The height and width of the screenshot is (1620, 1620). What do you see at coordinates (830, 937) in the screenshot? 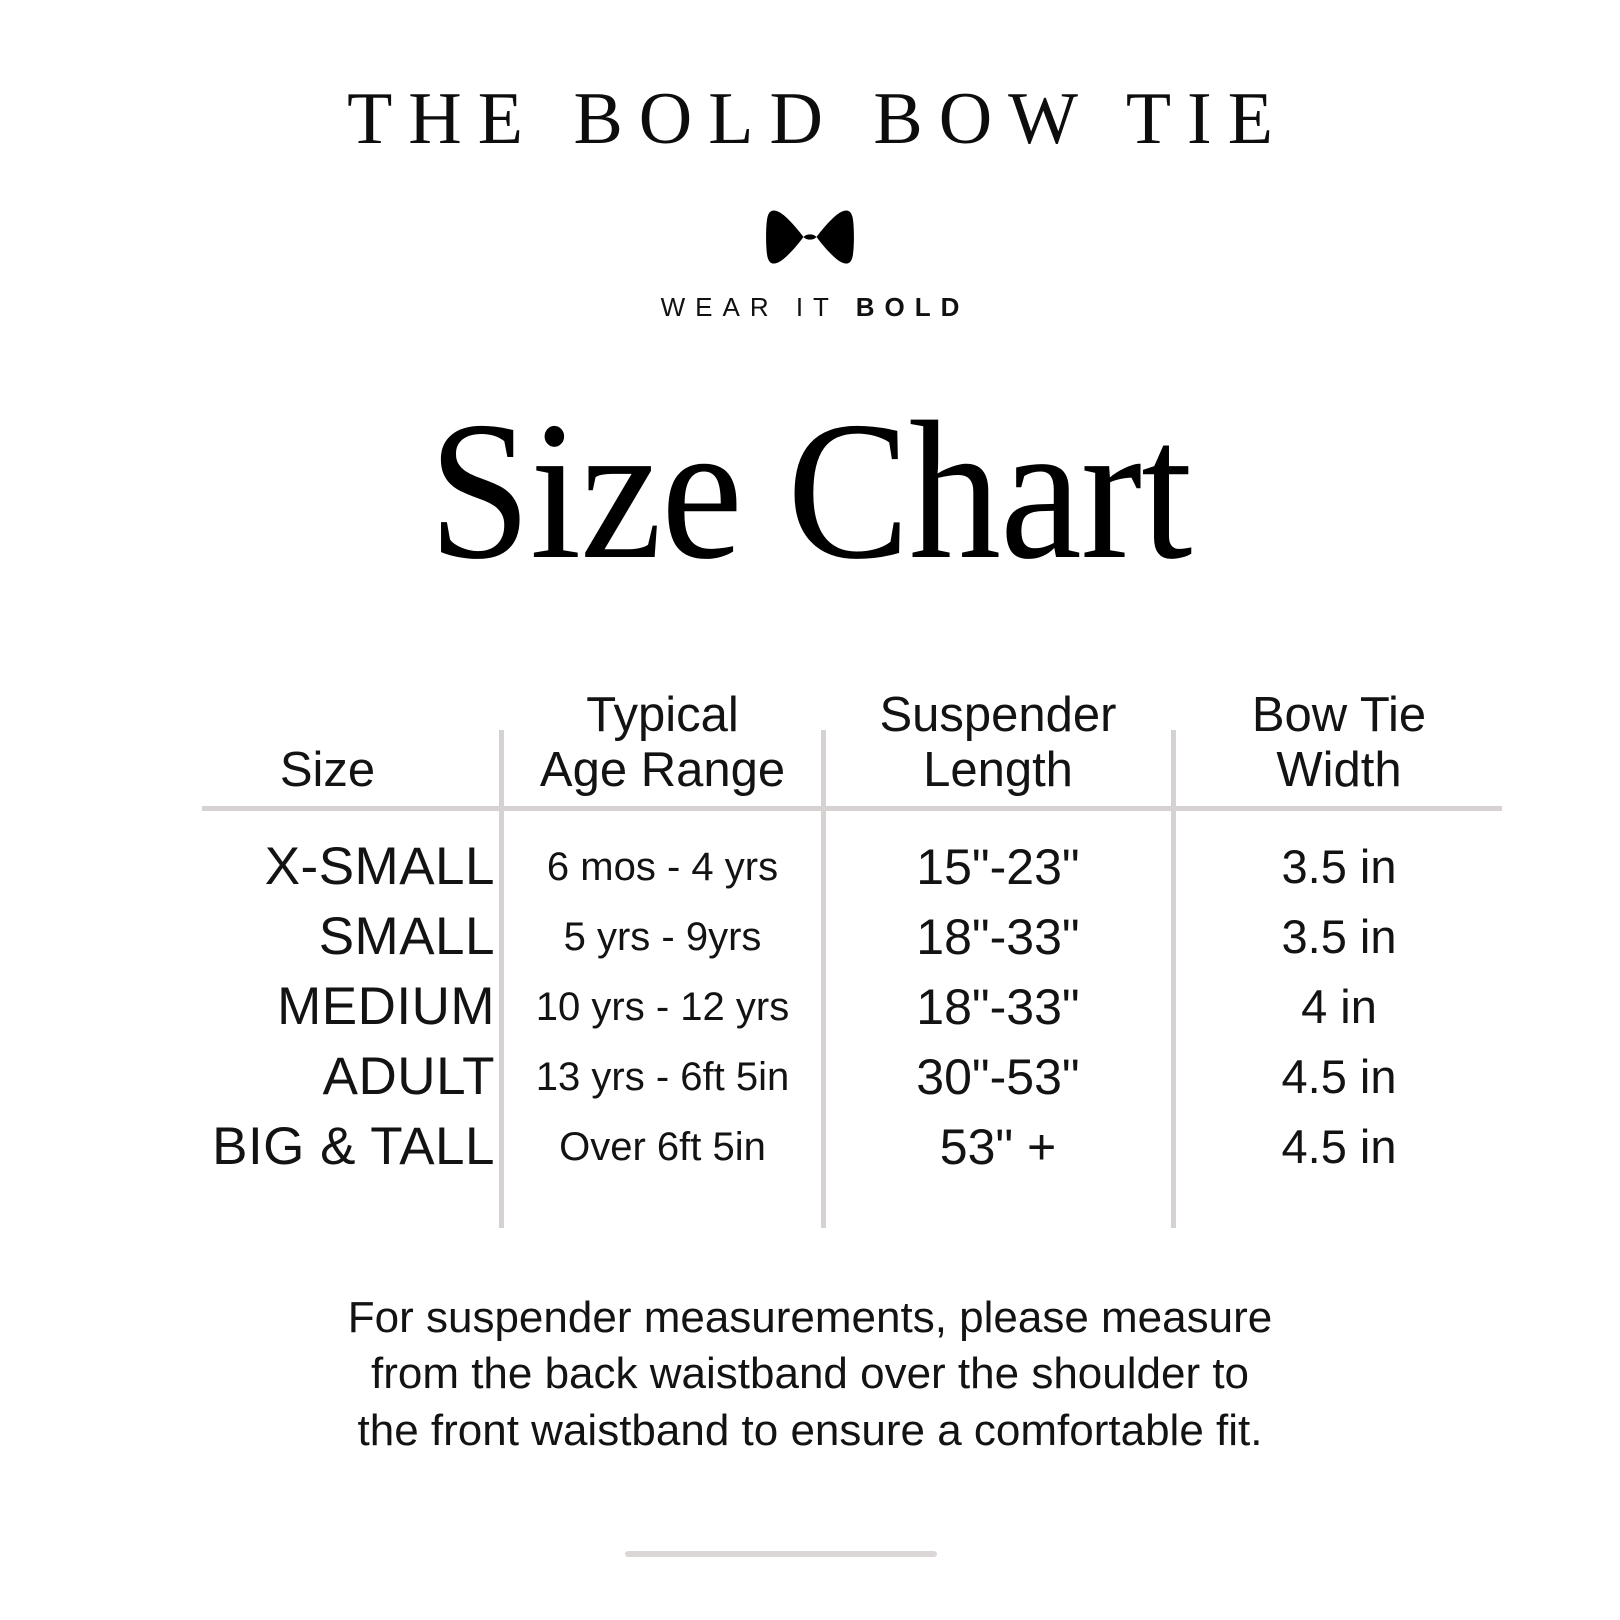
I see `table-row: SMALL 5 yrs - 9yrs 18"-33" 3.5 in` at bounding box center [830, 937].